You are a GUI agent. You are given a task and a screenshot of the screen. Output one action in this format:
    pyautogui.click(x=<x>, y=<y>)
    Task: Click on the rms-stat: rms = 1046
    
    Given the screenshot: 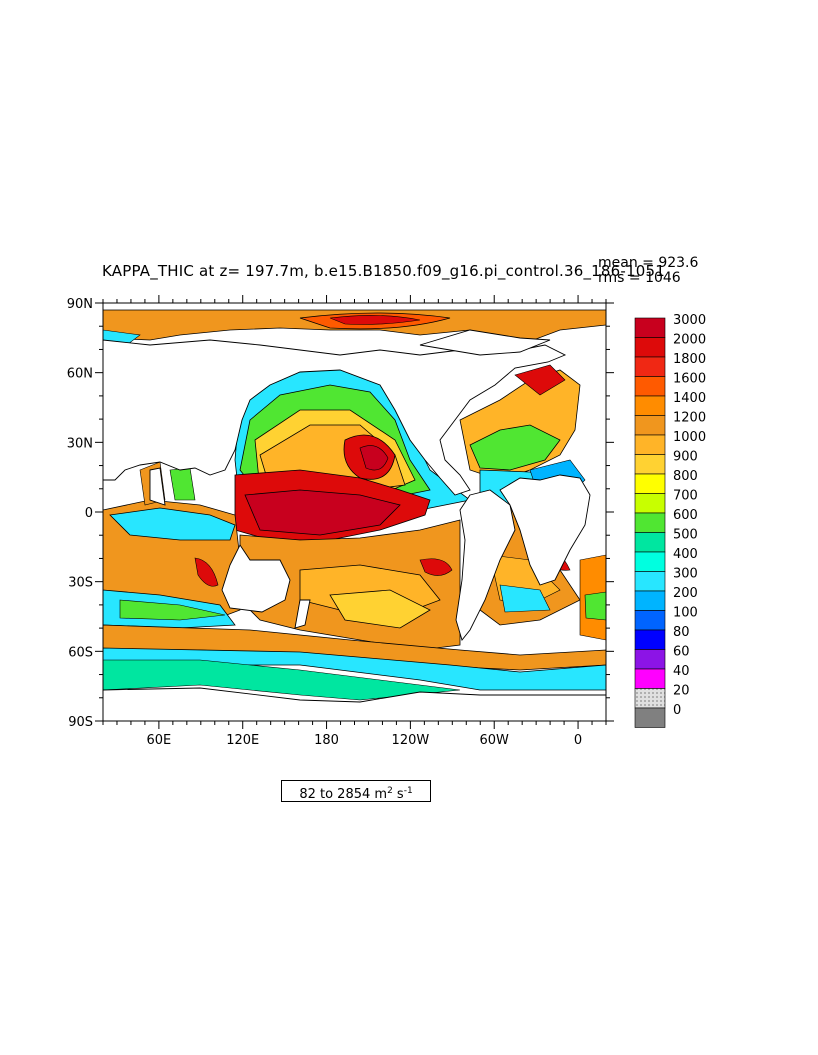 What is the action you would take?
    pyautogui.click(x=639, y=278)
    